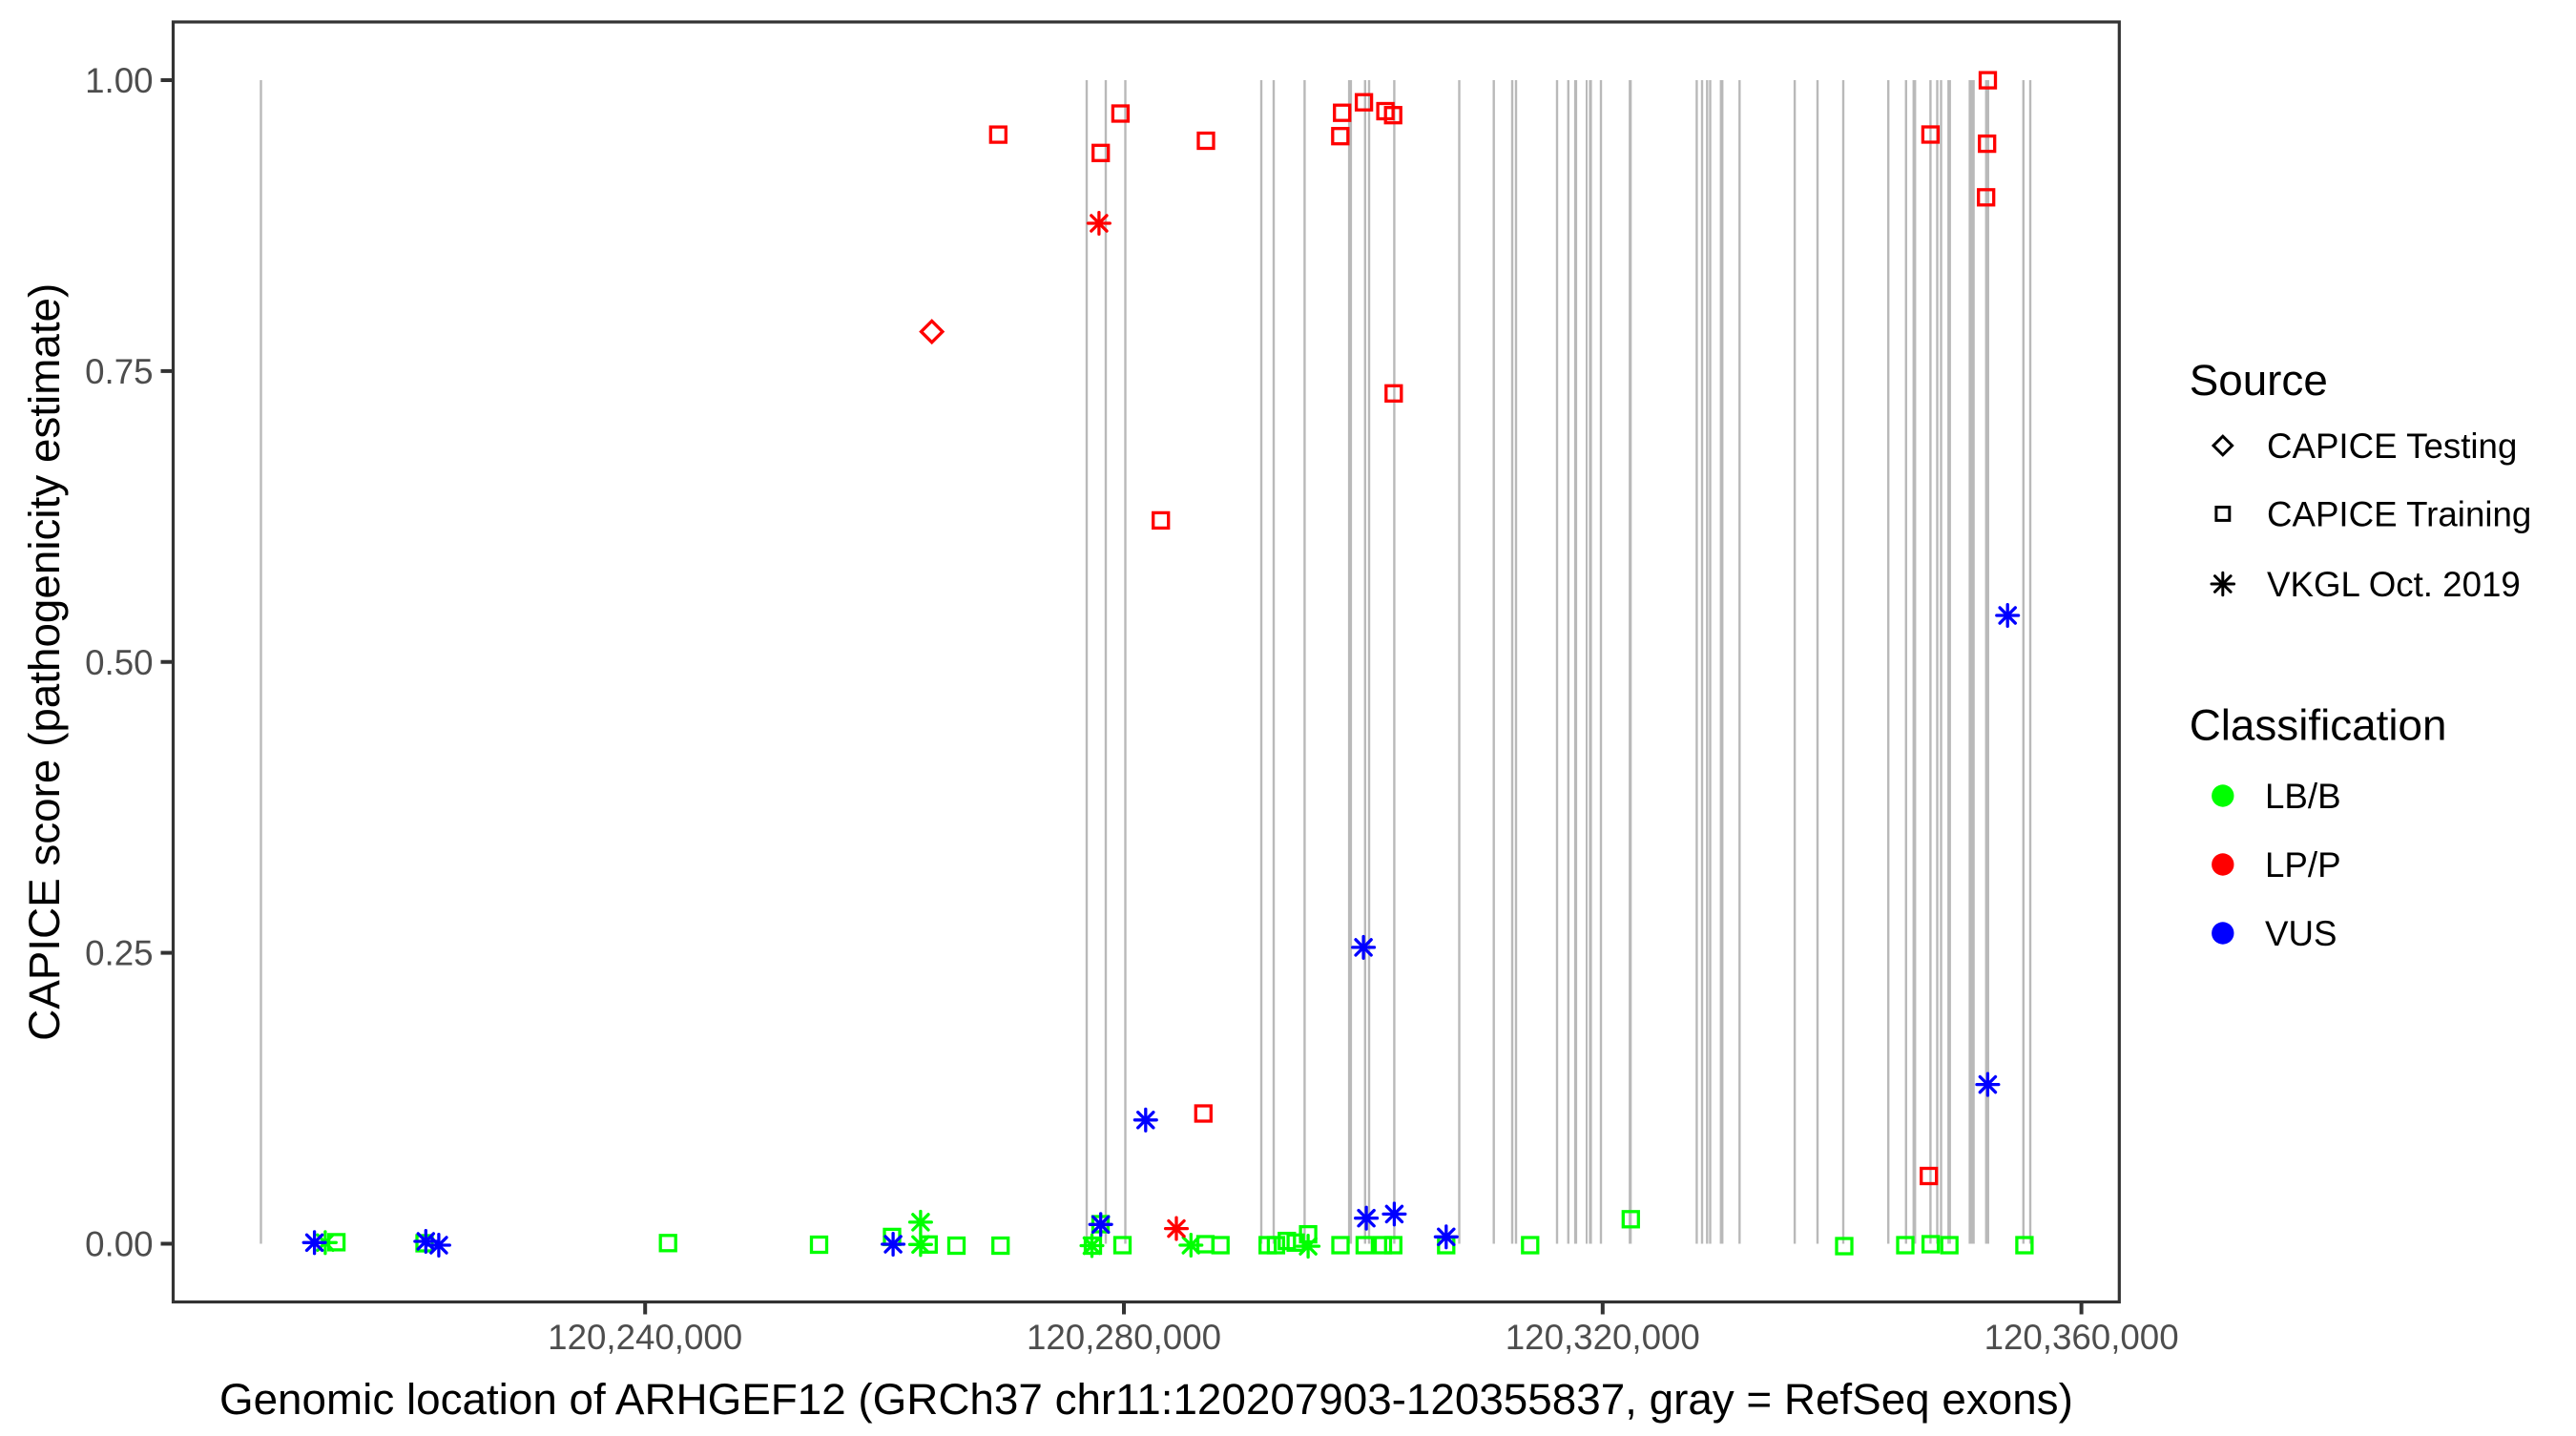 This screenshot has height=1436, width=2576. What do you see at coordinates (119, 80) in the screenshot?
I see `svg-text: 1.00` at bounding box center [119, 80].